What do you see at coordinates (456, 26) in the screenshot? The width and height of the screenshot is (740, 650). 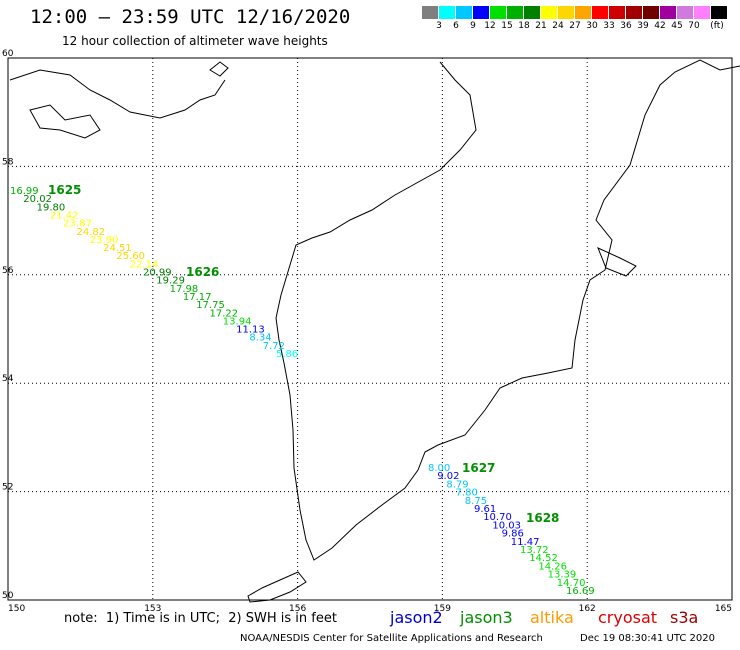 I see `legend-label: 6` at bounding box center [456, 26].